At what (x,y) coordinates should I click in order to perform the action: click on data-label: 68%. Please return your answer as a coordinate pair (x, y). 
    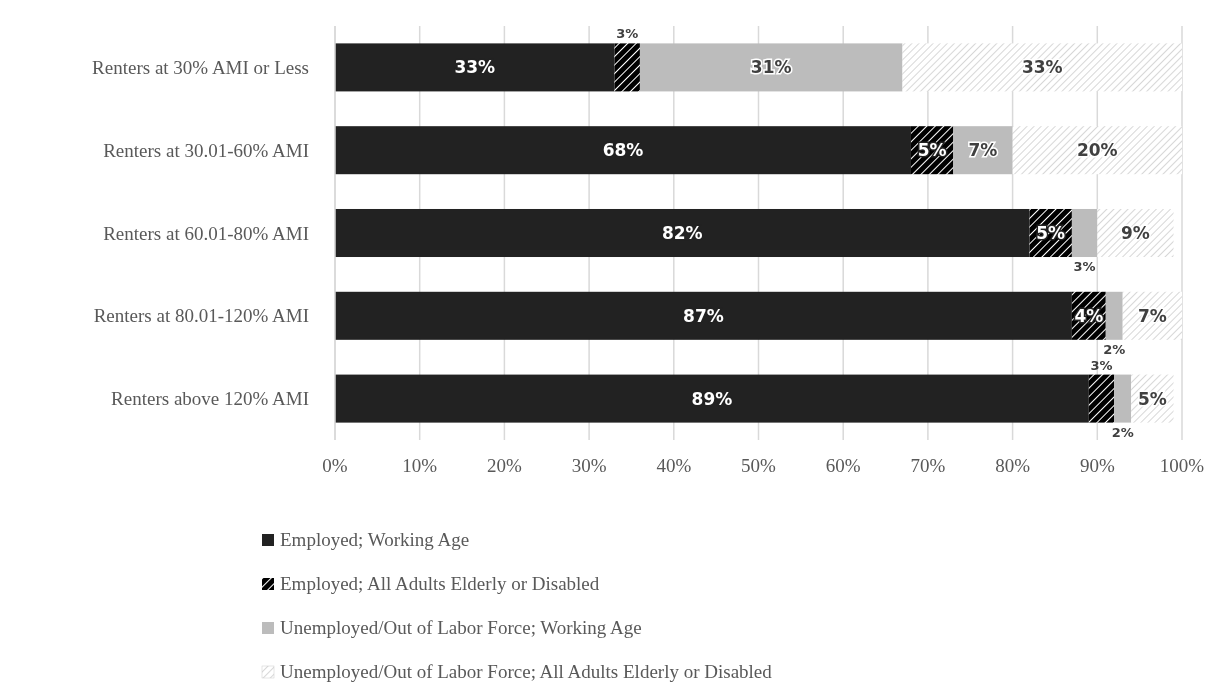
    Looking at the image, I should click on (623, 150).